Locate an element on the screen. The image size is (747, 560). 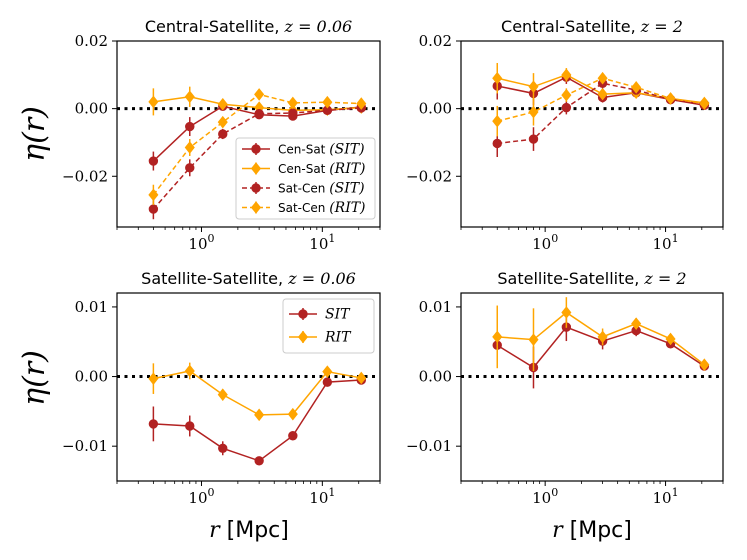
legend-label-math: RIT is located at coordinates (338, 338).